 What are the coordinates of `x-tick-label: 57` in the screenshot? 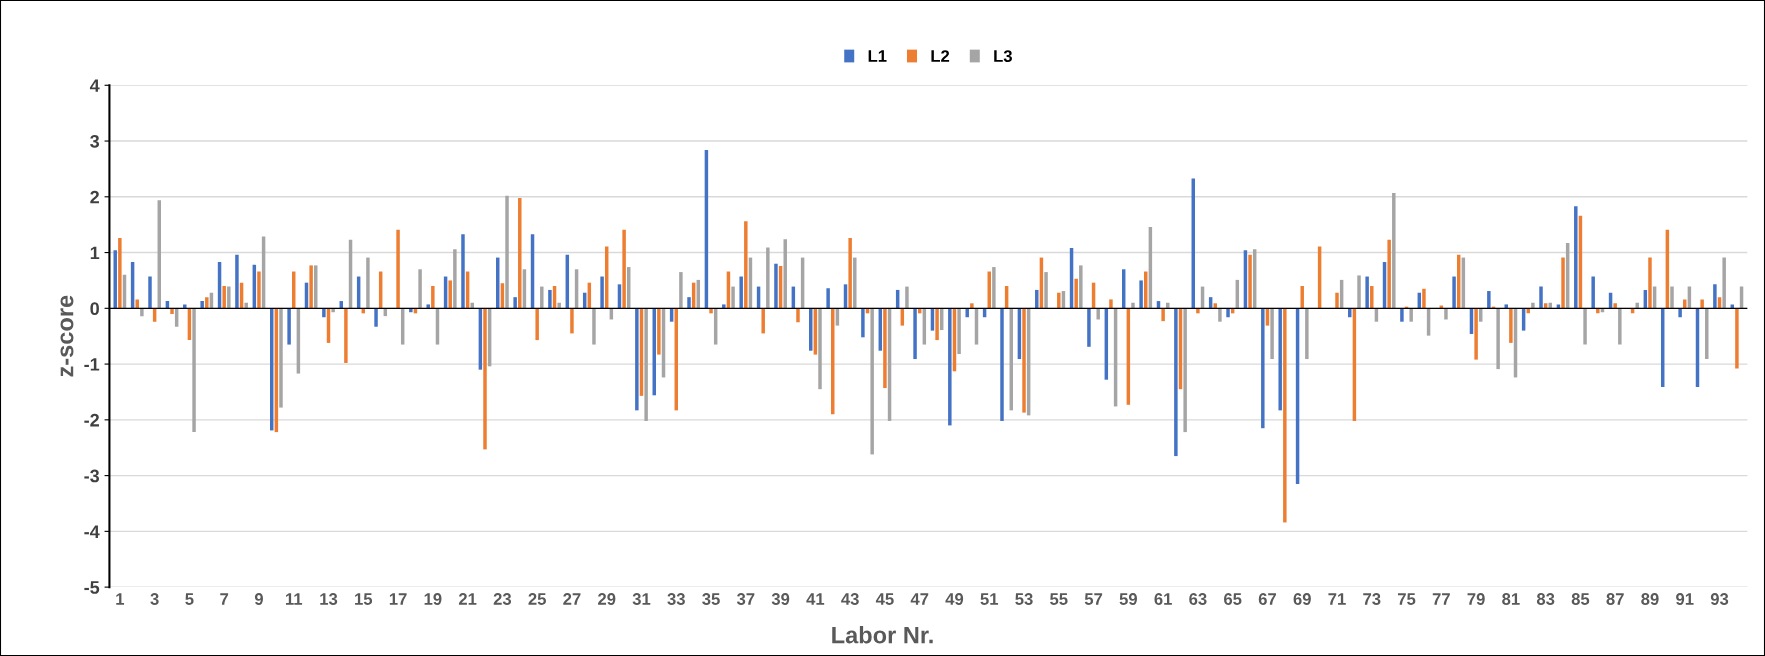 It's located at (1093, 599).